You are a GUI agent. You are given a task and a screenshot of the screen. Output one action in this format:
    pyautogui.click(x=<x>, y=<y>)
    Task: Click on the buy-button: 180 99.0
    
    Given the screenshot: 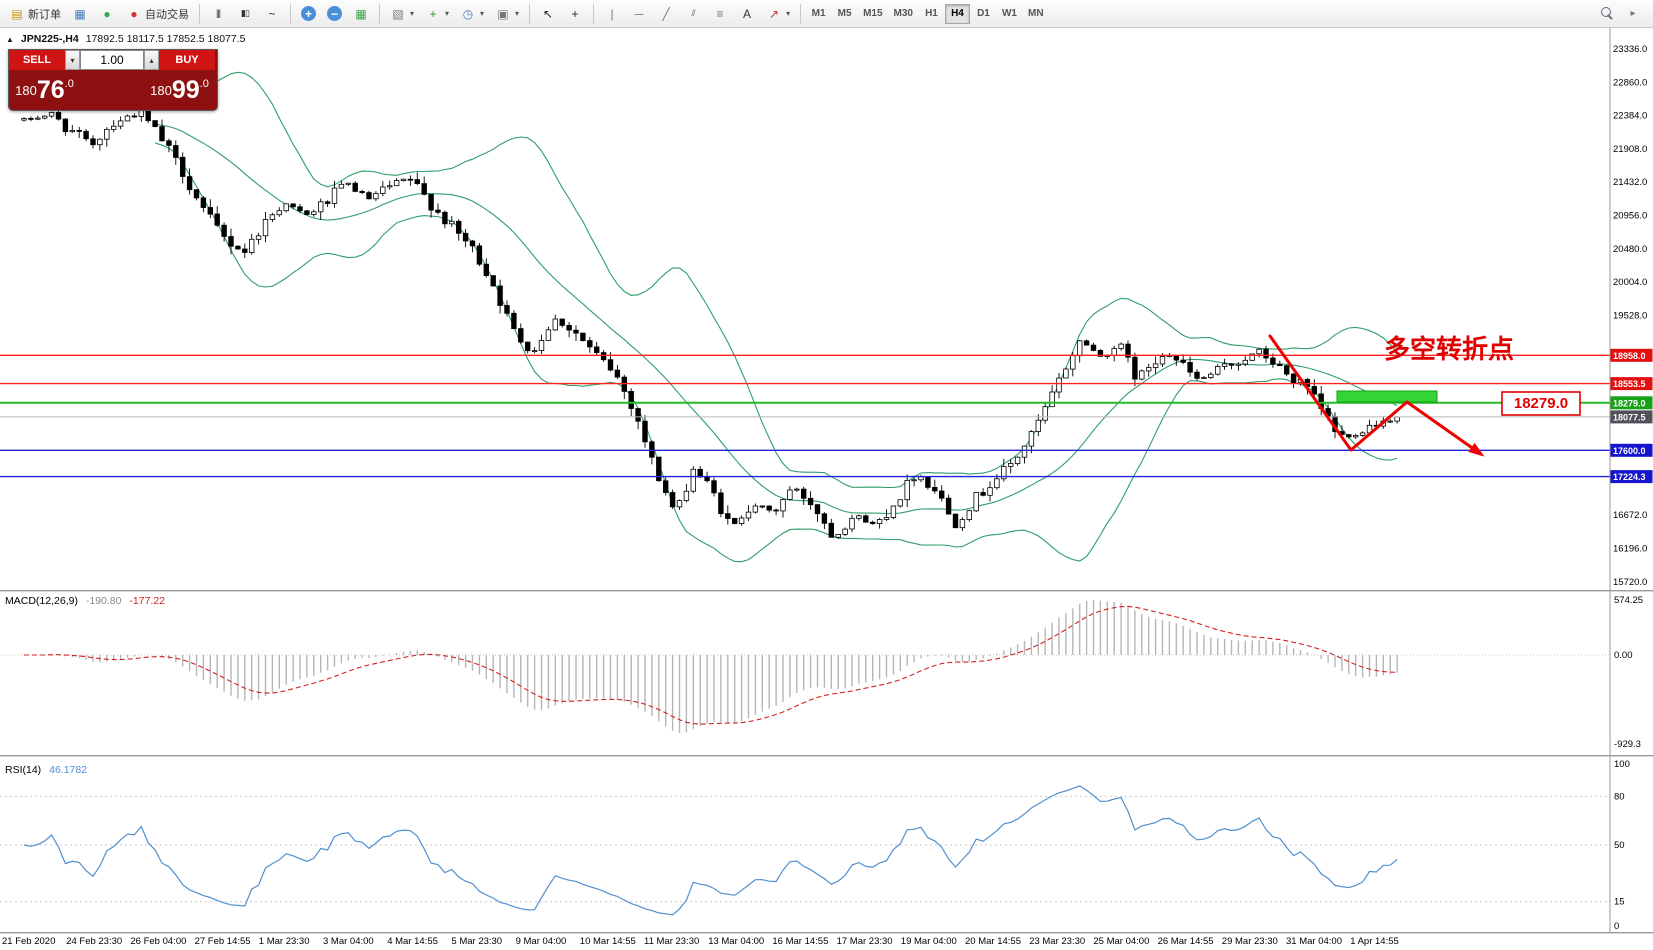 What is the action you would take?
    pyautogui.click(x=179, y=90)
    